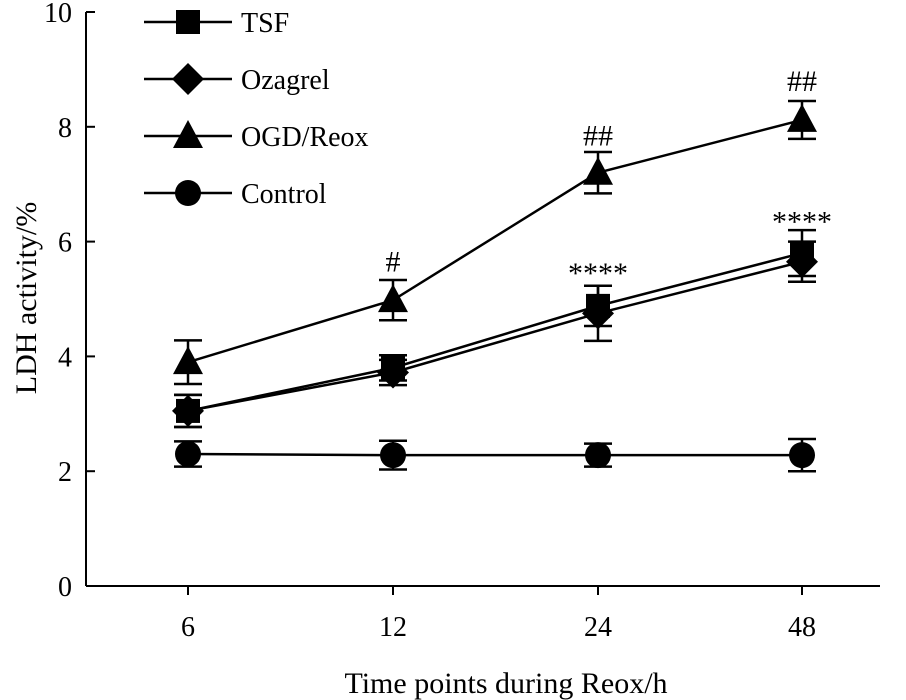 This screenshot has height=700, width=906. What do you see at coordinates (65, 587) in the screenshot?
I see `y-tick-label: 0` at bounding box center [65, 587].